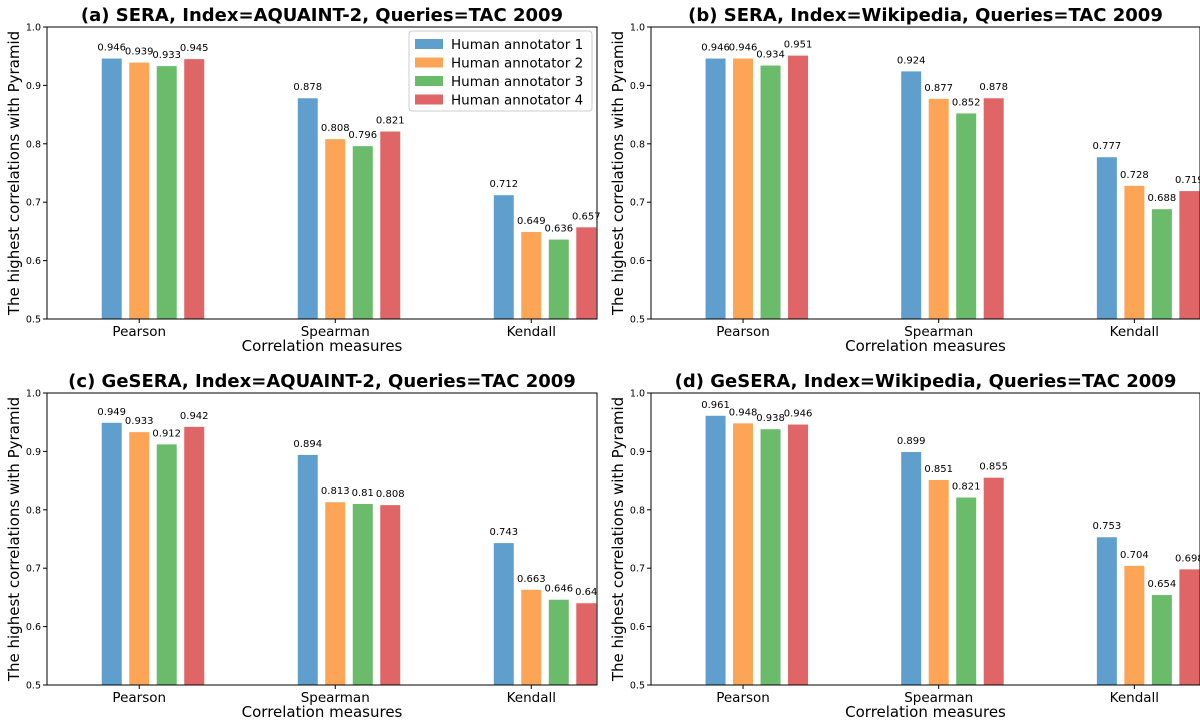  Describe the element at coordinates (1187, 180) in the screenshot. I see `data-label: 0.719` at that location.